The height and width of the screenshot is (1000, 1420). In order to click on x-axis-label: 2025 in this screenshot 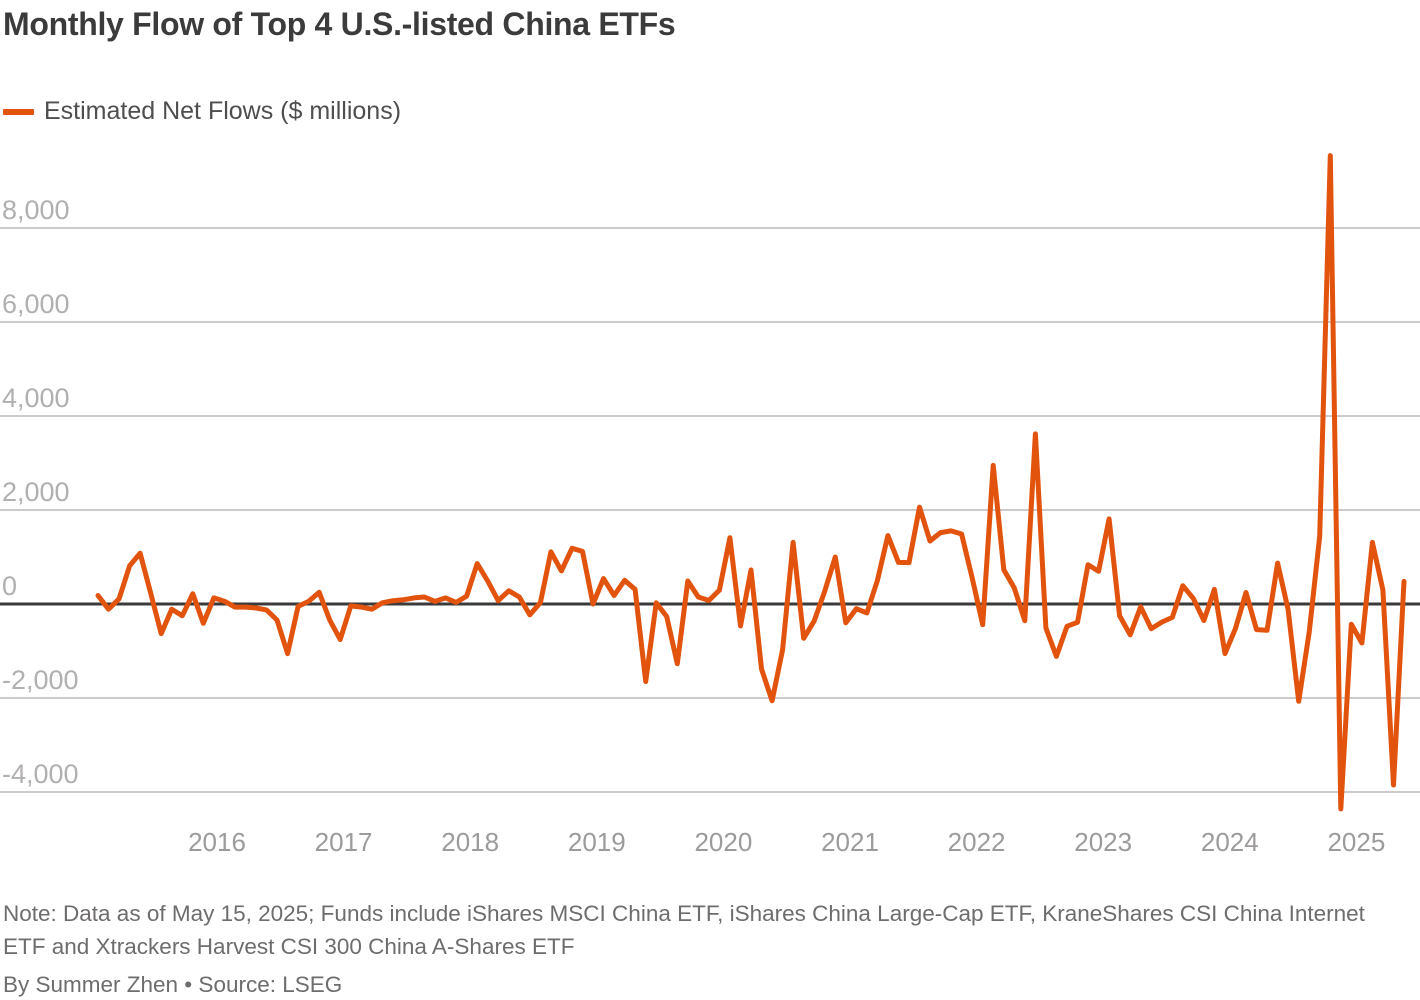, I will do `click(1356, 842)`.